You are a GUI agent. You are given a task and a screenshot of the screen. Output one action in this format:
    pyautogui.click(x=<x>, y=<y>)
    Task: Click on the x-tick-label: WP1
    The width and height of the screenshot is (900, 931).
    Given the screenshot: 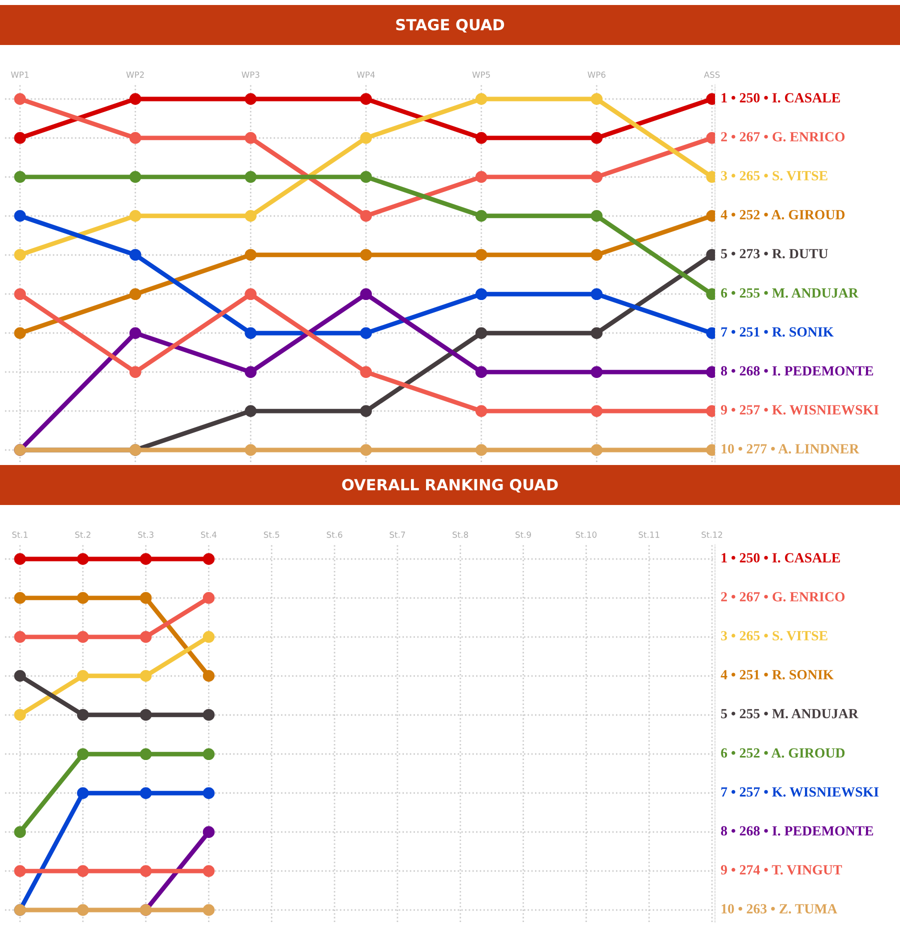 What is the action you would take?
    pyautogui.click(x=19, y=75)
    